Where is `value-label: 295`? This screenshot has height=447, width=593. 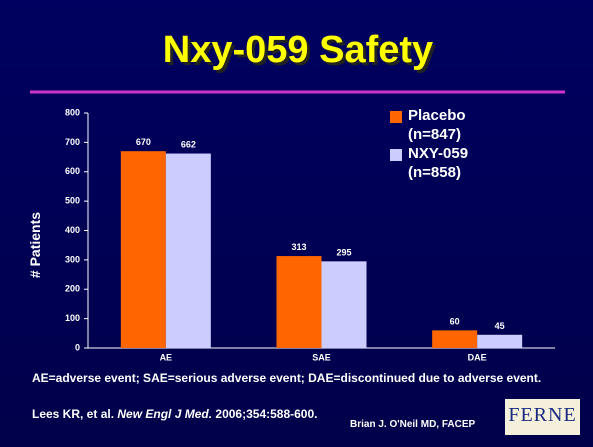
value-label: 295 is located at coordinates (343, 252).